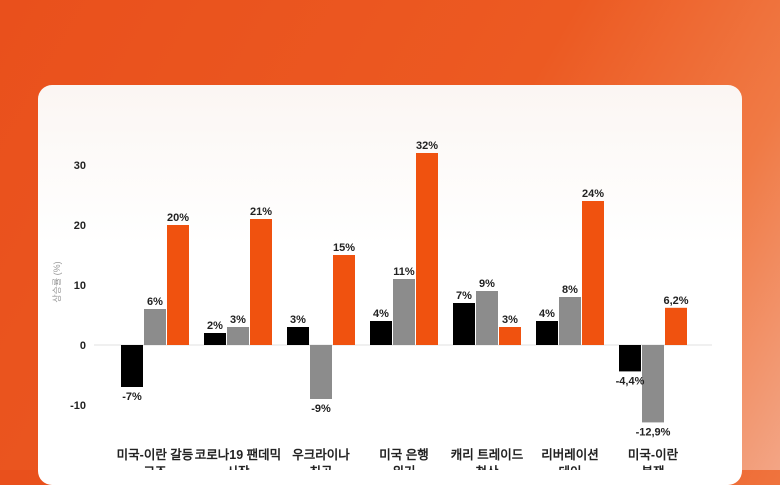 The image size is (780, 485). I want to click on category-label: 우크라이나침공, so click(321, 458).